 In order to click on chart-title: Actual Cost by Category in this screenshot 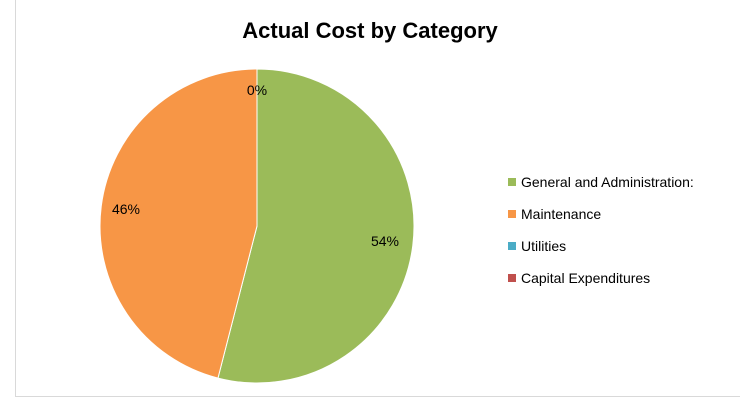, I will do `click(370, 30)`.